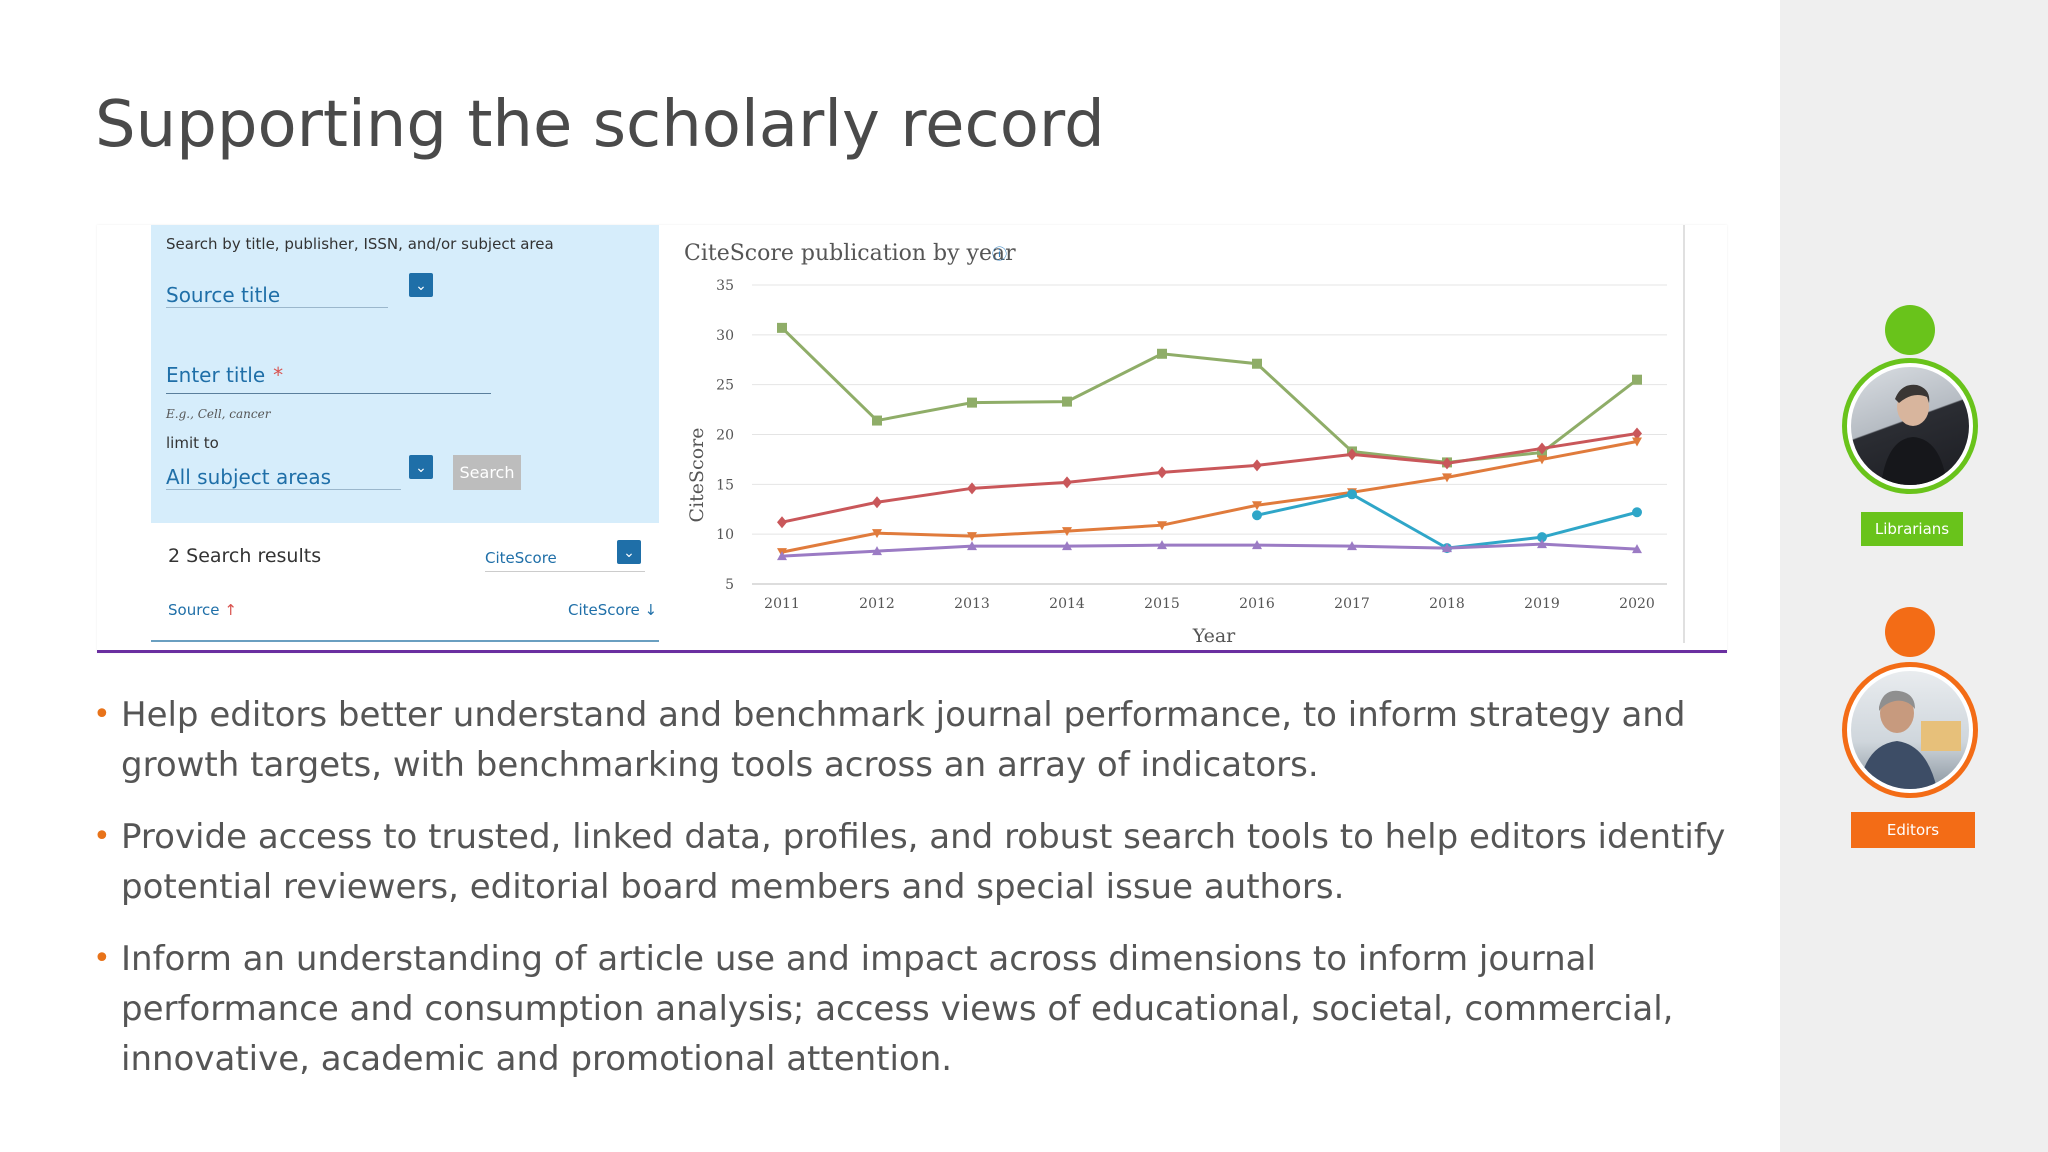 The image size is (2048, 1152). What do you see at coordinates (629, 552) in the screenshot?
I see `sort-dropdown-icon: ⌄` at bounding box center [629, 552].